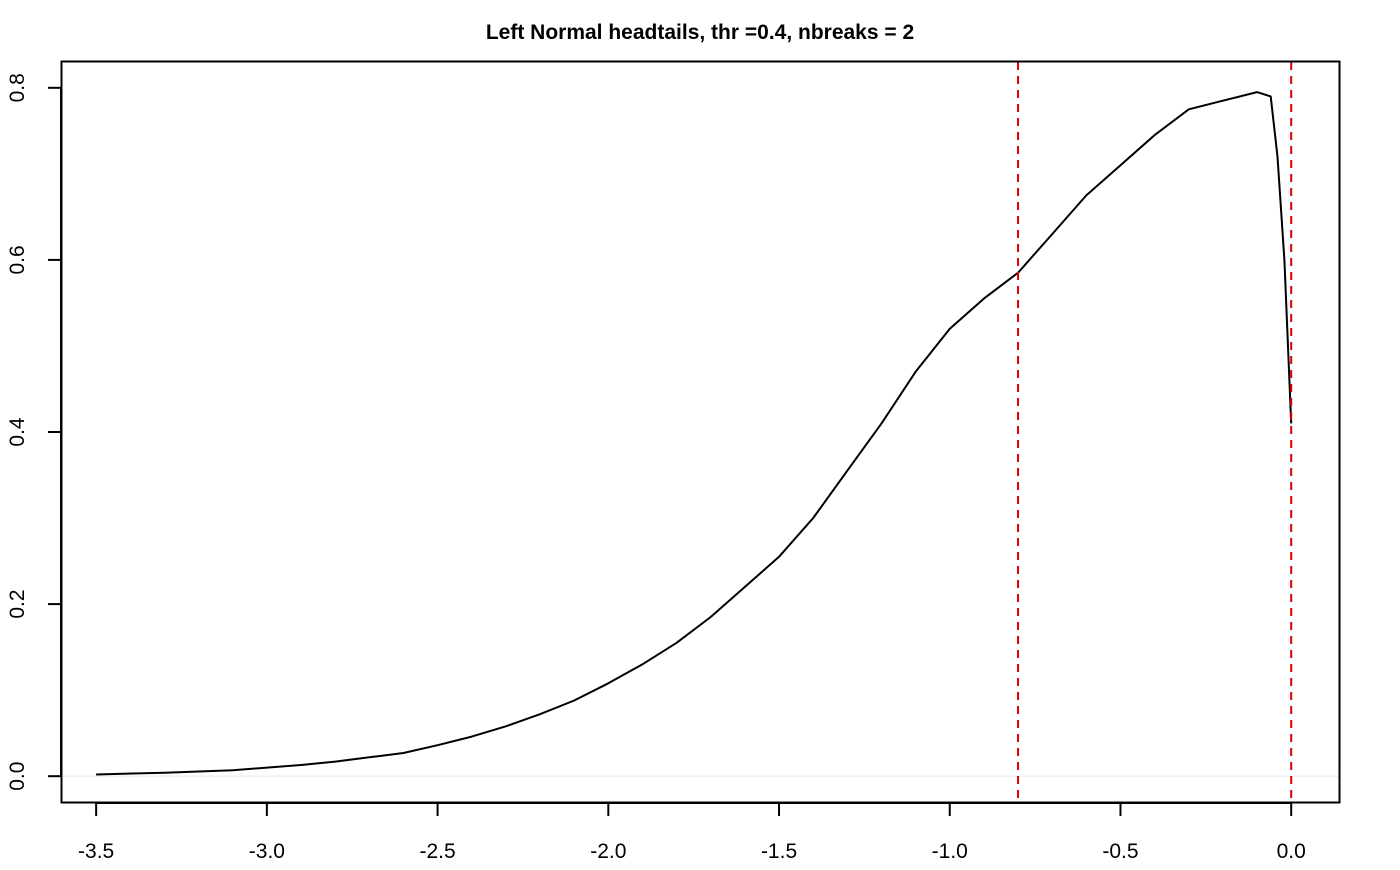 This screenshot has width=1400, height=870. What do you see at coordinates (17, 259) in the screenshot?
I see `y-tick-label: 0.6` at bounding box center [17, 259].